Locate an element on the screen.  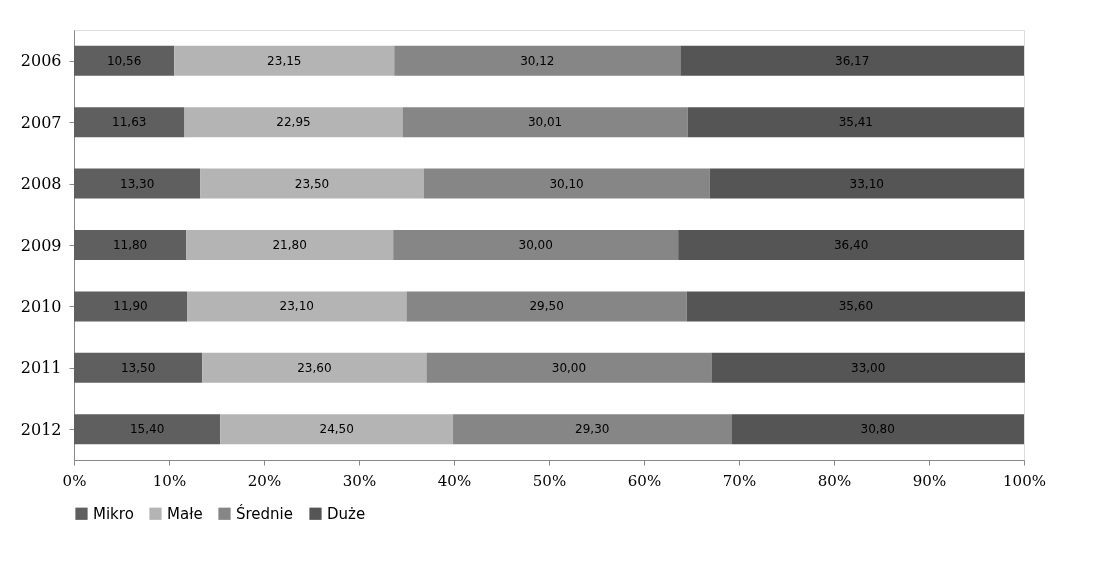
data-label: 11,90 is located at coordinates (130, 306).